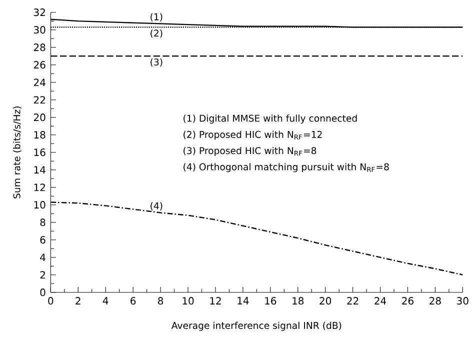 The width and height of the screenshot is (474, 343). What do you see at coordinates (105, 300) in the screenshot?
I see `x-tick-label: 4` at bounding box center [105, 300].